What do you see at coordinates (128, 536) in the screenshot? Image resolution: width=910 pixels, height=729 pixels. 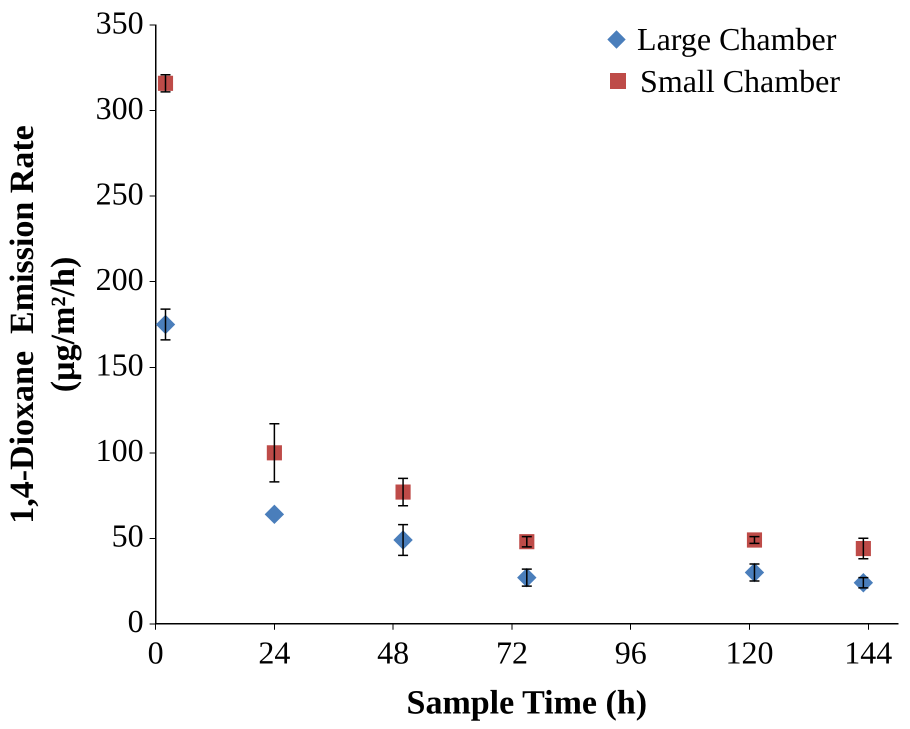 I see `y-tick-label: 50` at bounding box center [128, 536].